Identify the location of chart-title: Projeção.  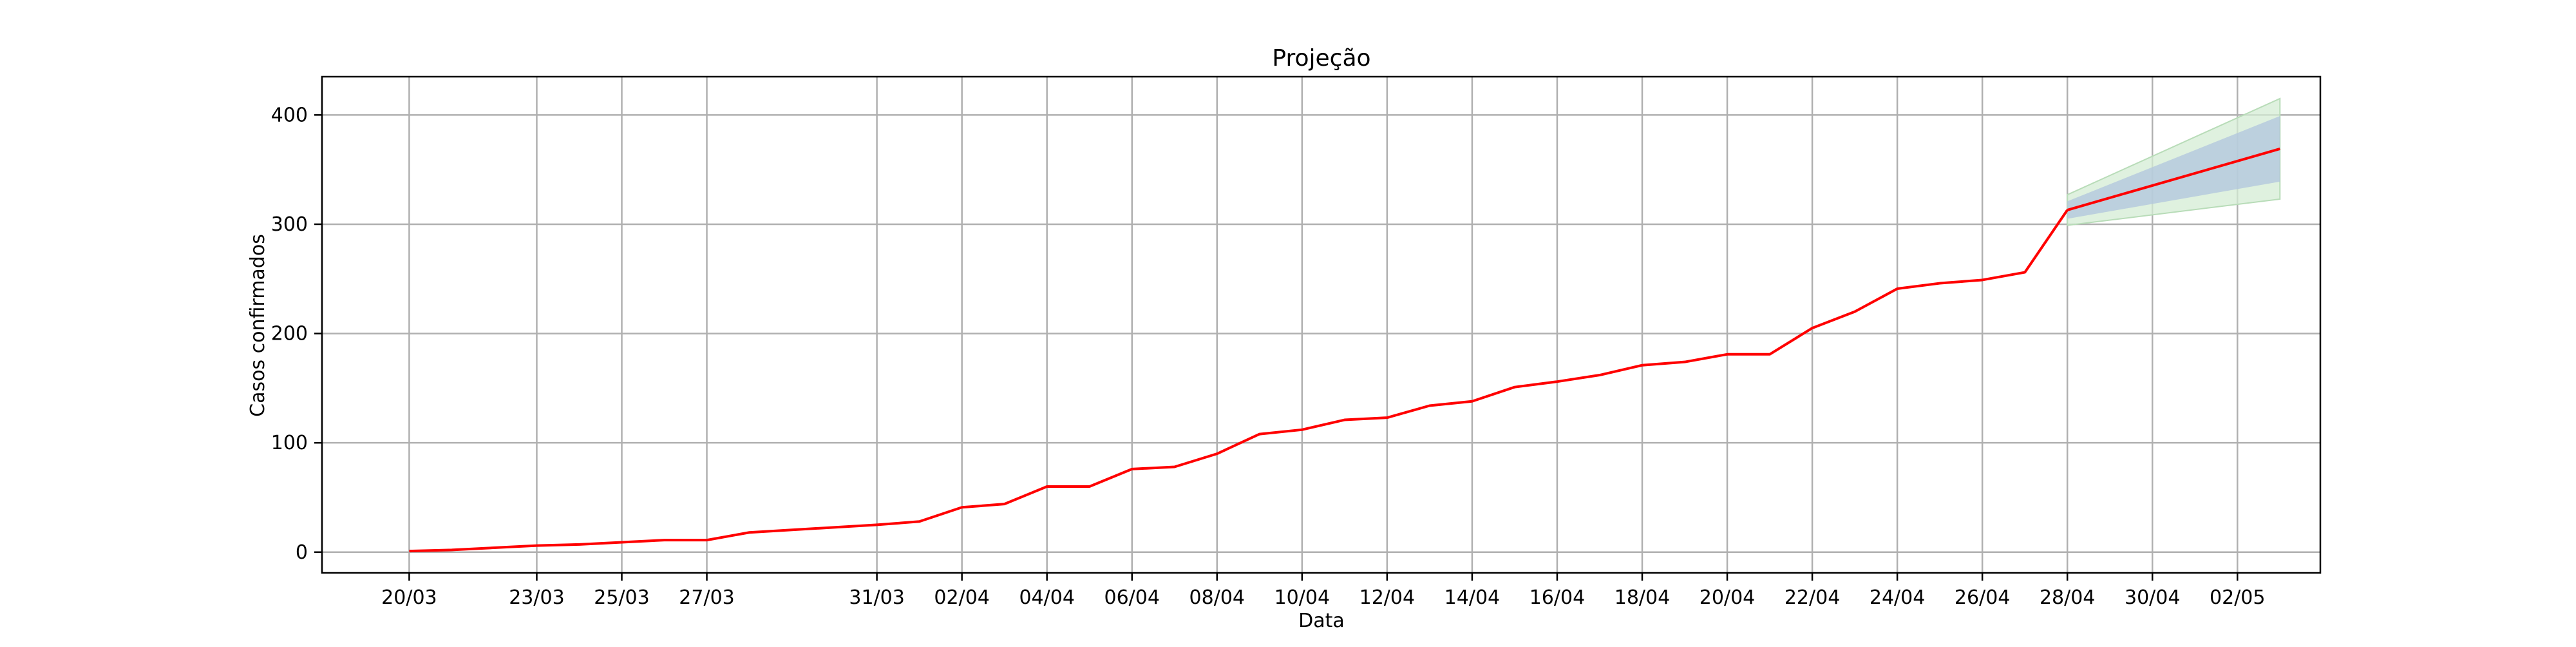
(1321, 58).